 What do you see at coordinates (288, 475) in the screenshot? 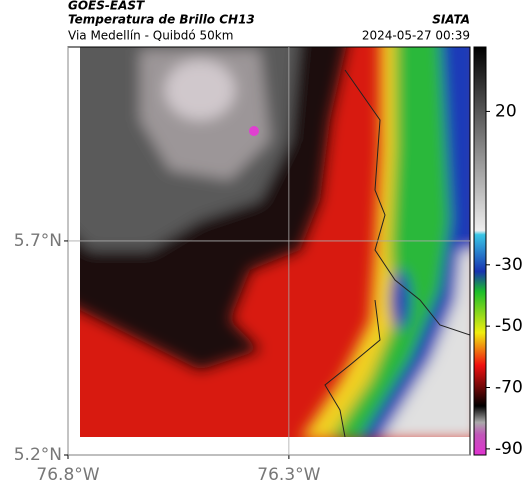
I see `lon-label: 76.3°W` at bounding box center [288, 475].